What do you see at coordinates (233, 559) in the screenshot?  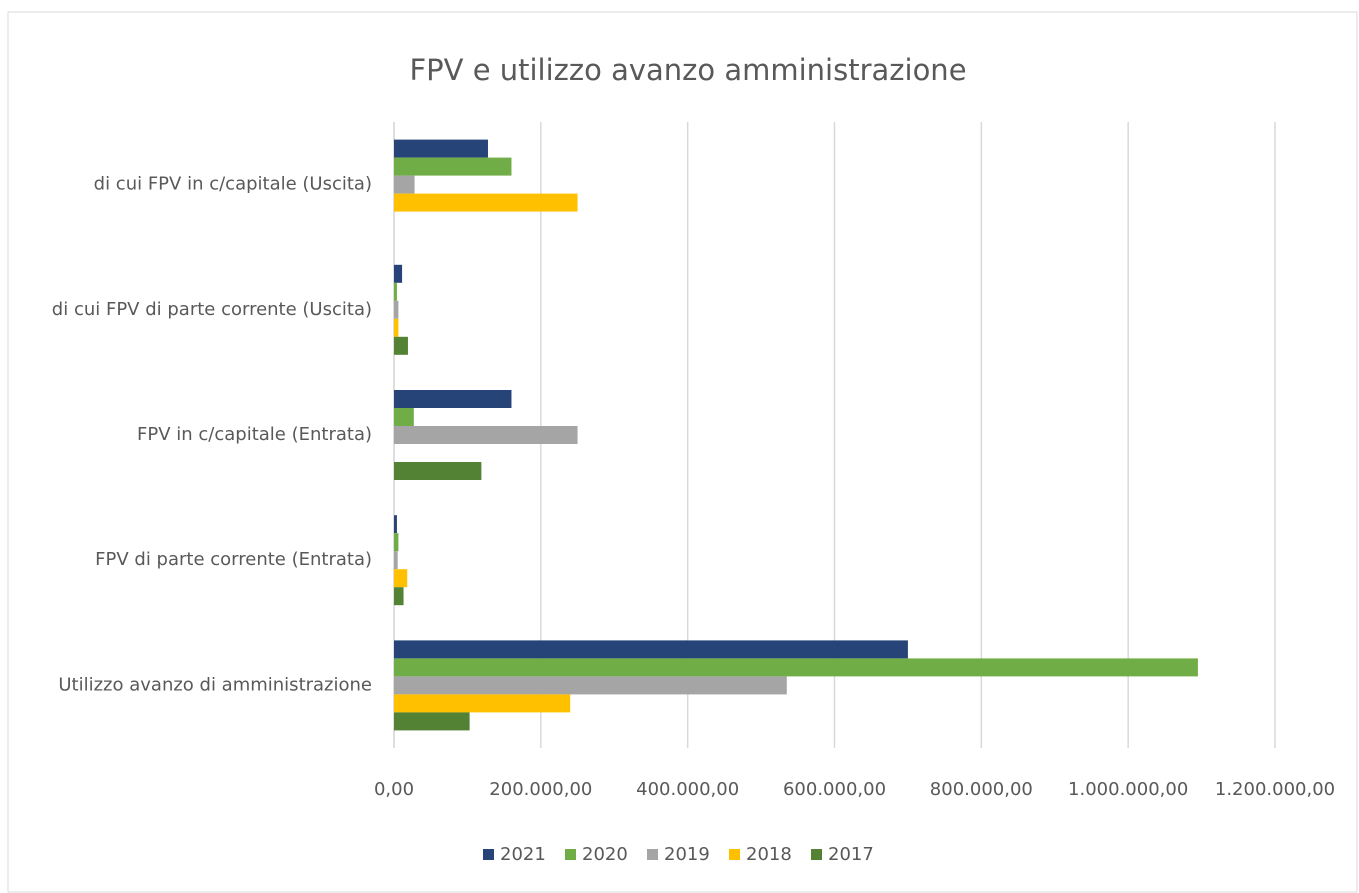 I see `y-tick-label: FPV di parte corrente (Entrata)` at bounding box center [233, 559].